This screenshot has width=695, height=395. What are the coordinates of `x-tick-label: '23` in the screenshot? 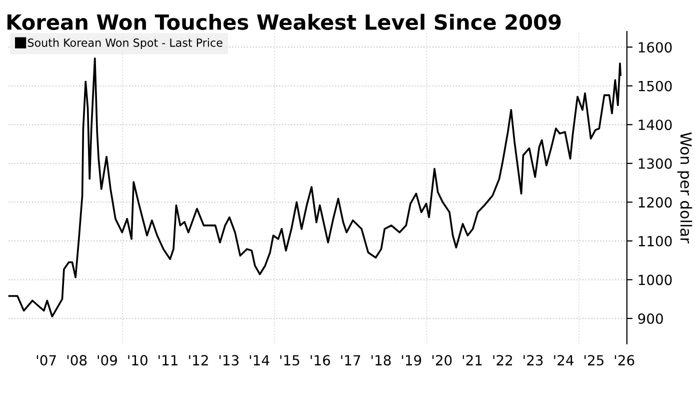 It's located at (533, 360).